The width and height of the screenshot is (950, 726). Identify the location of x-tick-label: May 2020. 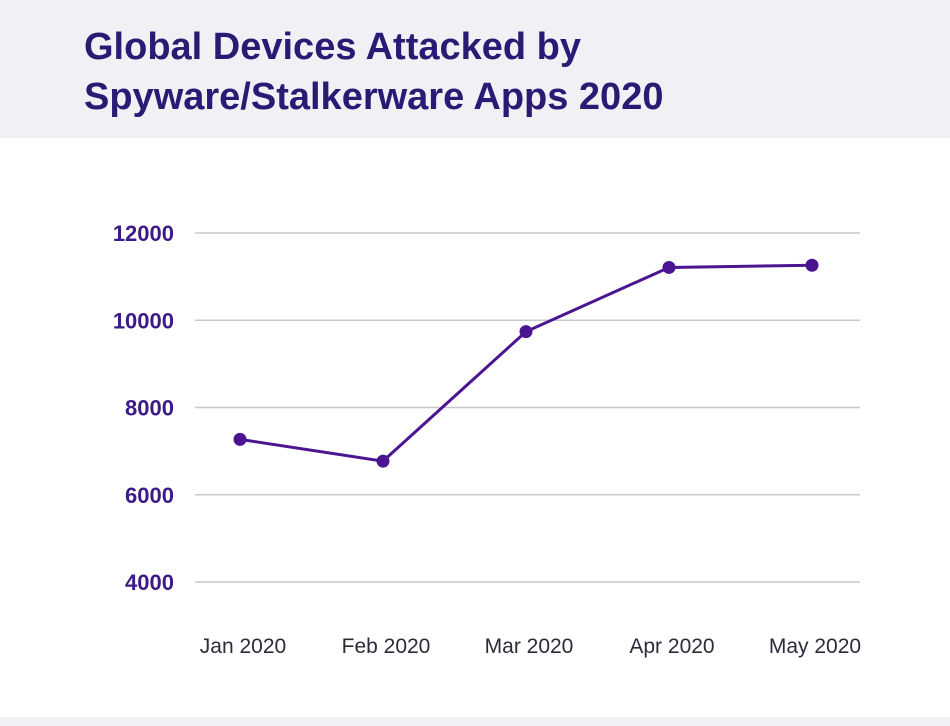
(815, 646).